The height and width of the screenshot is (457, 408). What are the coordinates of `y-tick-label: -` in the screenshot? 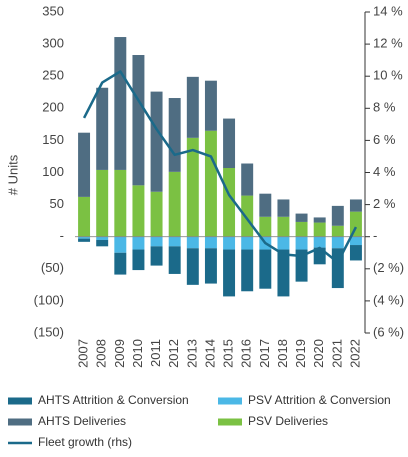 It's located at (62, 235).